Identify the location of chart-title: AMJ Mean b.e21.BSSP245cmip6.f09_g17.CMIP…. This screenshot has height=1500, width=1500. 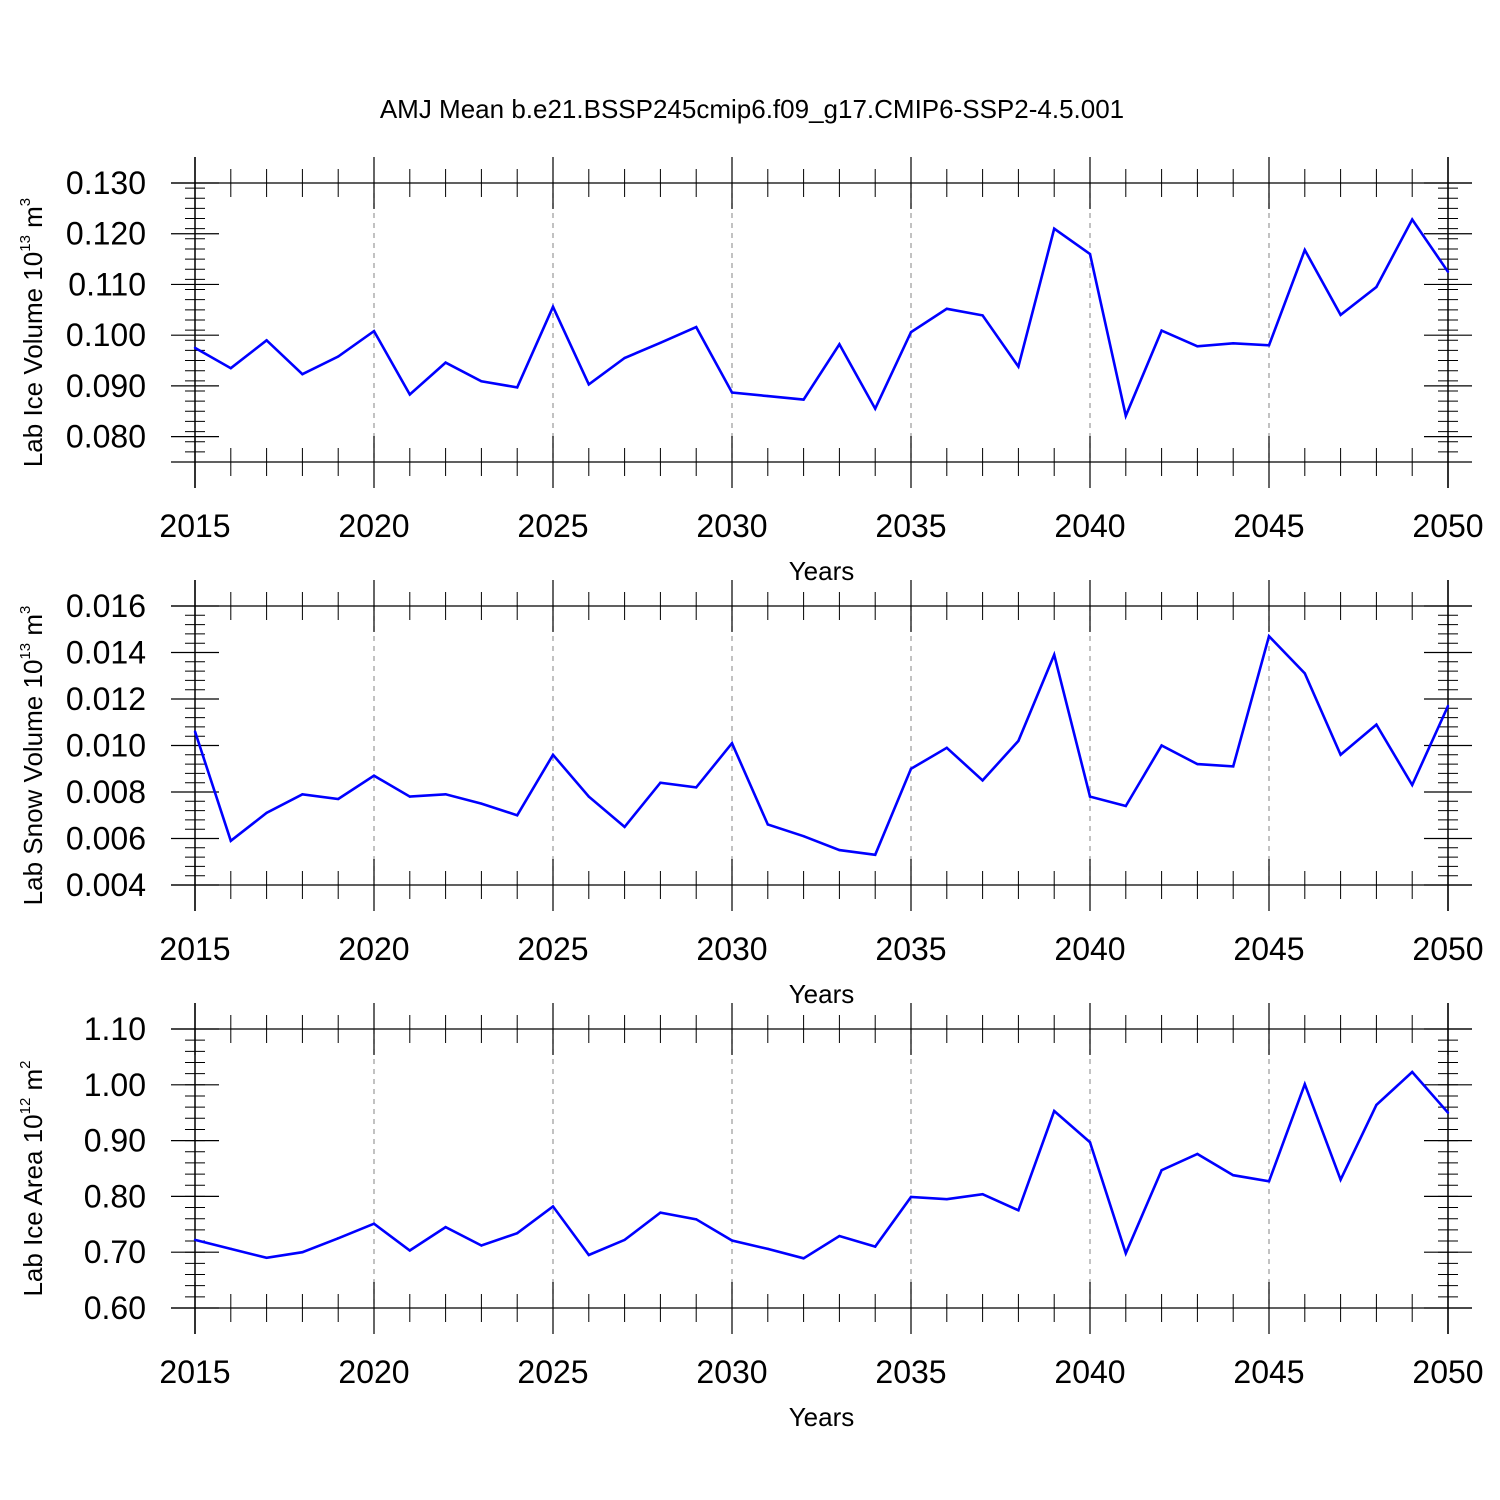
(752, 109).